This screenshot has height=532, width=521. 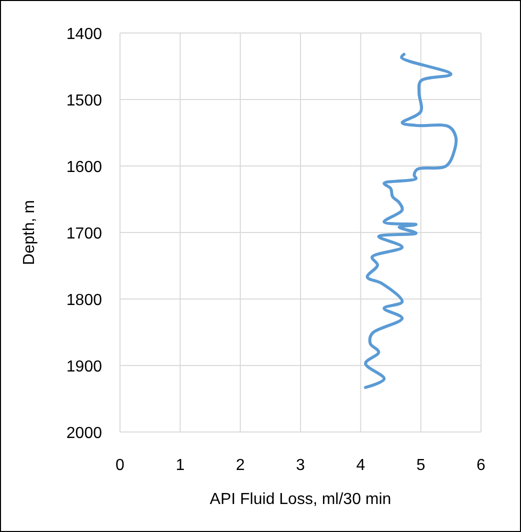 What do you see at coordinates (240, 465) in the screenshot?
I see `x-tick-label: 2` at bounding box center [240, 465].